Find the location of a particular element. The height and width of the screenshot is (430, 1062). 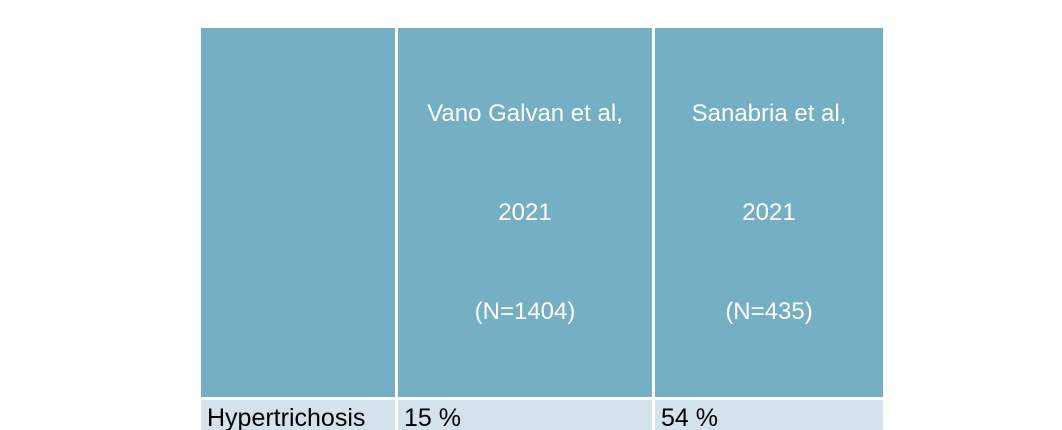

study-sample-size: (N=1404) is located at coordinates (525, 311).